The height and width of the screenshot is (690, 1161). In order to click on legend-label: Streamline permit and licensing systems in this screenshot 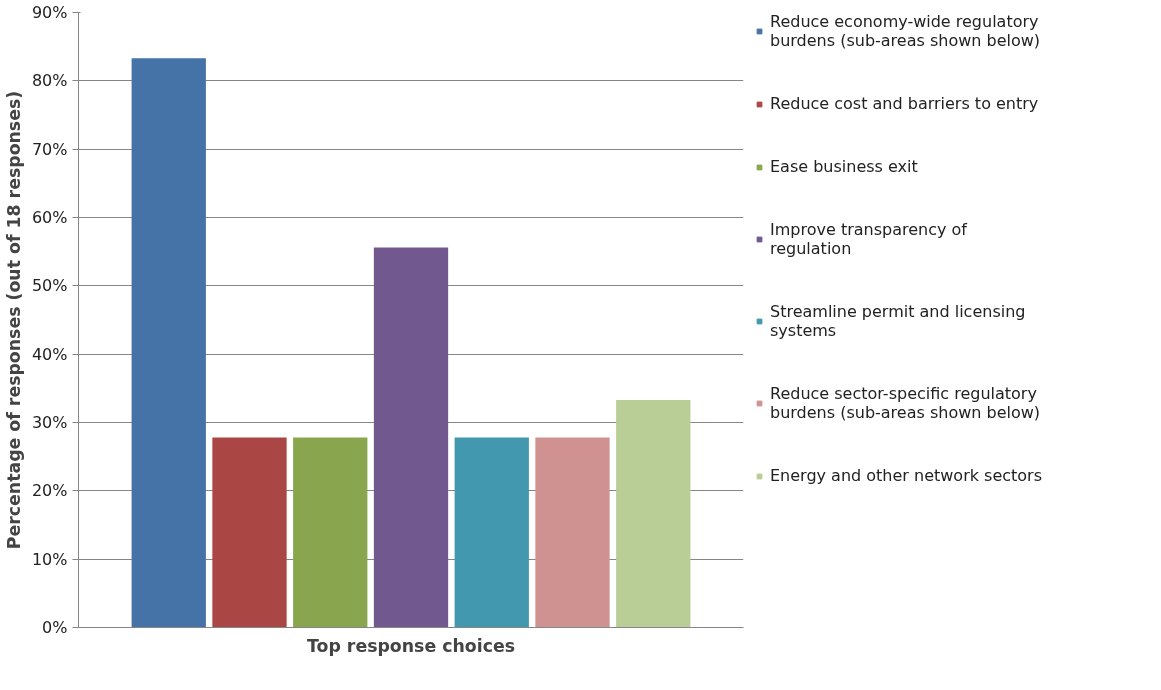, I will do `click(898, 321)`.